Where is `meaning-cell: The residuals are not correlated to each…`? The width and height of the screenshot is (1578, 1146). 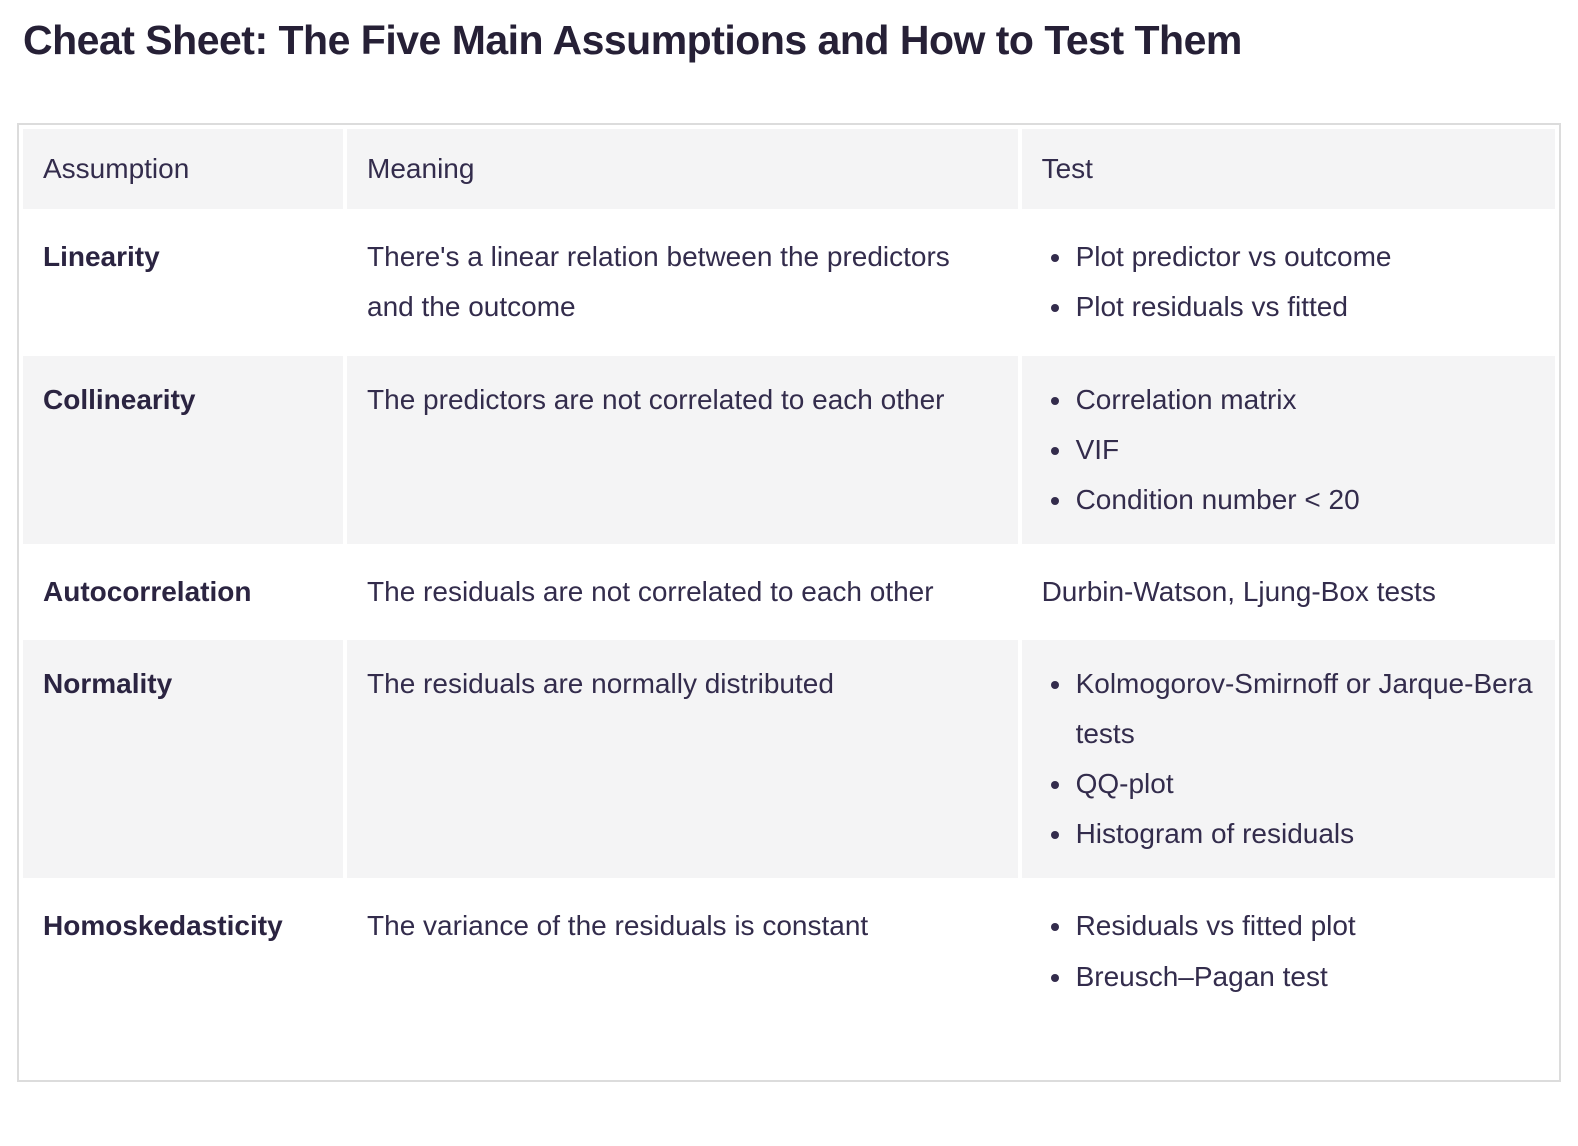 meaning-cell: The residuals are not correlated to each… is located at coordinates (650, 591).